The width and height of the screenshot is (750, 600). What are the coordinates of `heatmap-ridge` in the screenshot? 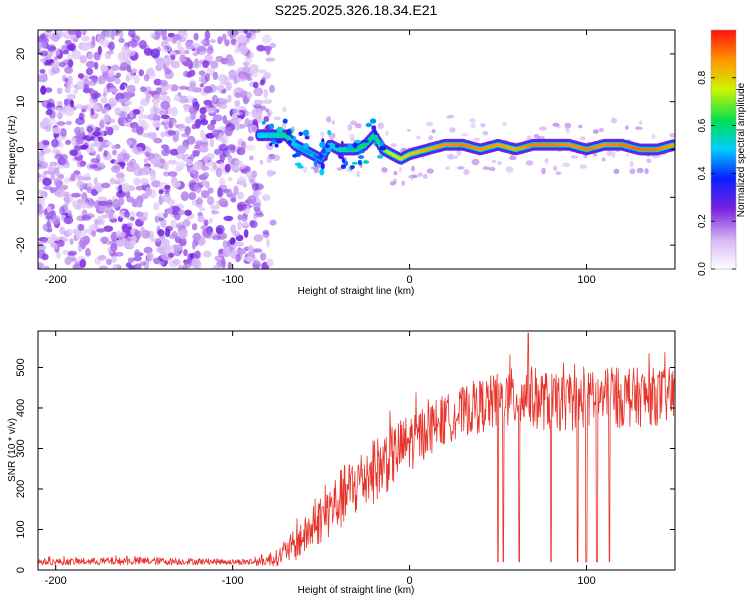 It's located at (465, 147).